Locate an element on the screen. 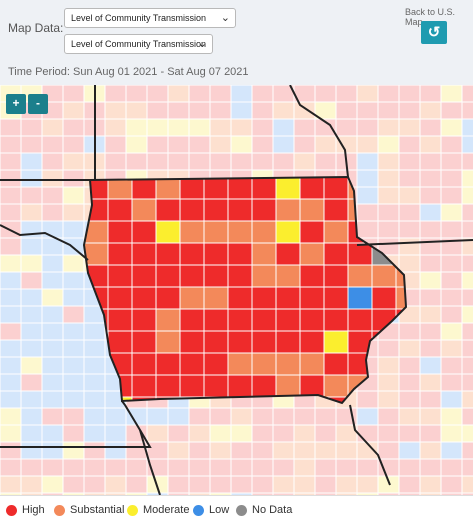  zoom-in-button: + is located at coordinates (16, 104).